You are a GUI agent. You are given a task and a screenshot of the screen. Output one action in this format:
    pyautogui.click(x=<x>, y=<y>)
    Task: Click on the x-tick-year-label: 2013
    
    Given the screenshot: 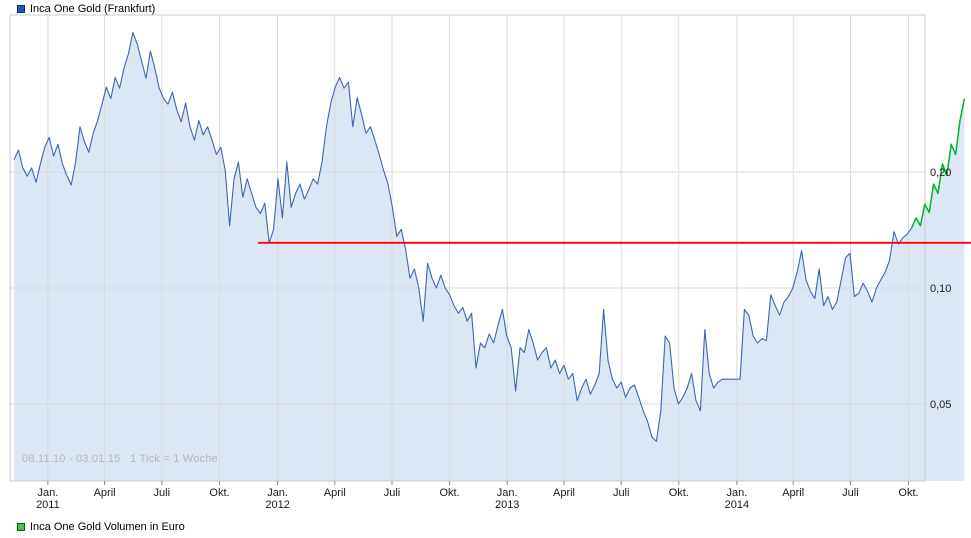 What is the action you would take?
    pyautogui.click(x=507, y=505)
    